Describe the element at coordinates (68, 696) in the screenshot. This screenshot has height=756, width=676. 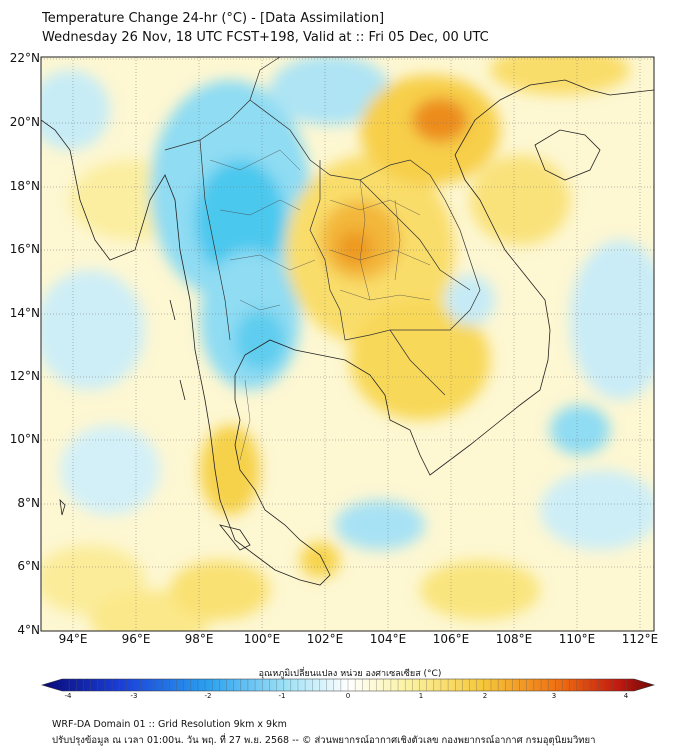
I see `colorbar-tick: -4` at that location.